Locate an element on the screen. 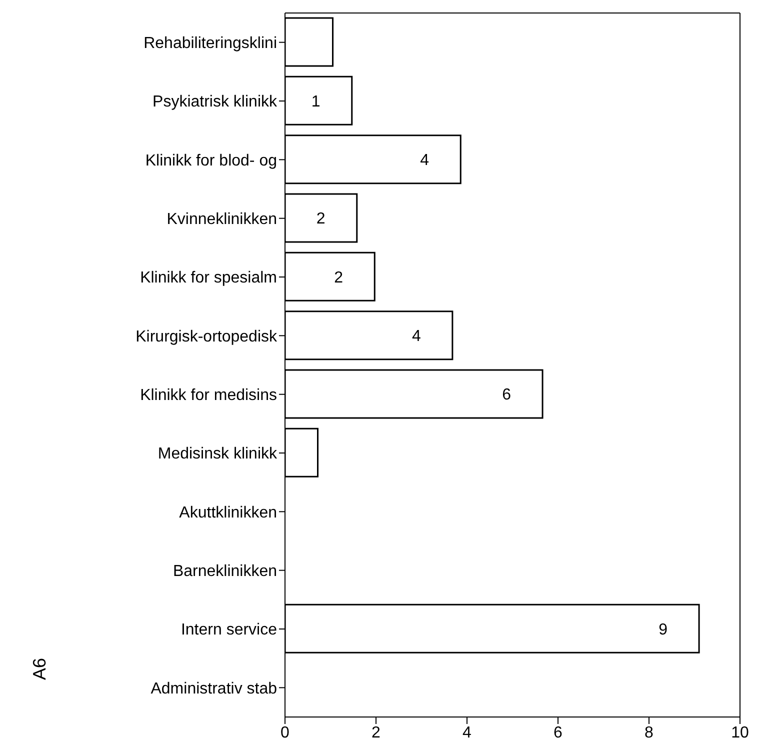 The image size is (757, 745). y-tick-label: Klinikk for medisins is located at coordinates (208, 395).